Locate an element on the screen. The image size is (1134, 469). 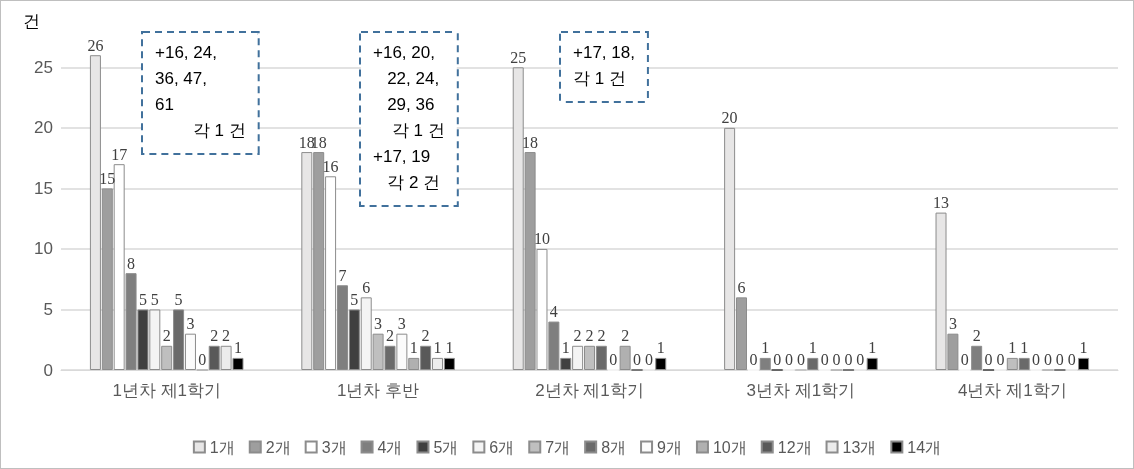
y-tick-label: 5 is located at coordinates (48, 309).